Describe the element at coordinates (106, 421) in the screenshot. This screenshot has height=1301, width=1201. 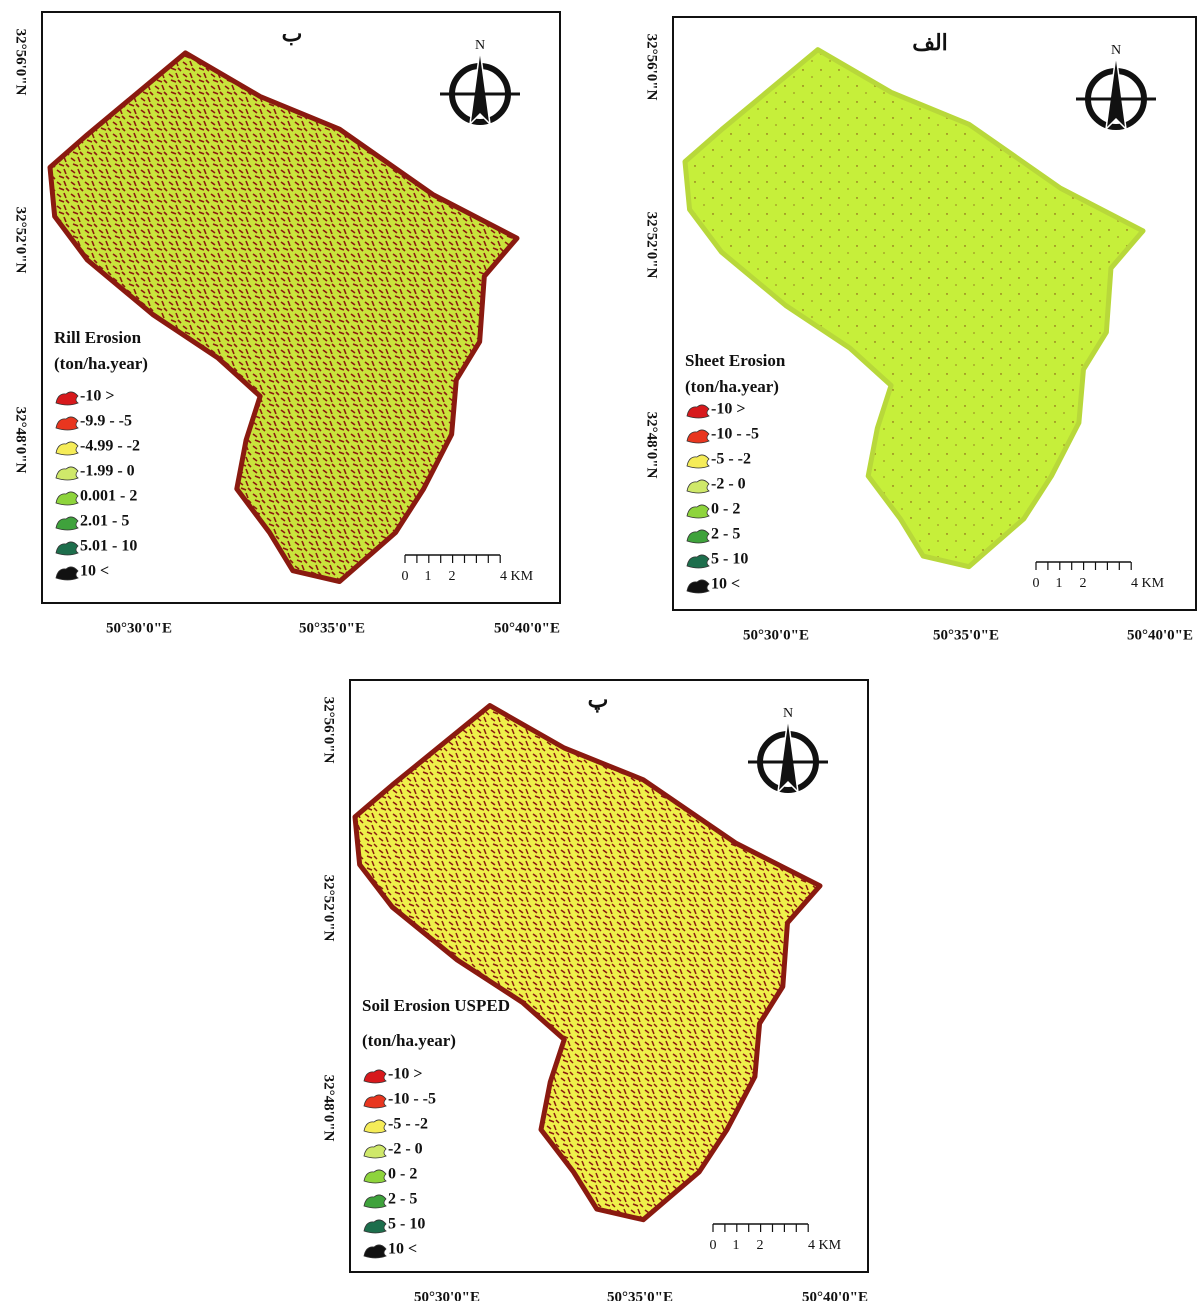
I see `legend-label: -9.9 - -5` at that location.